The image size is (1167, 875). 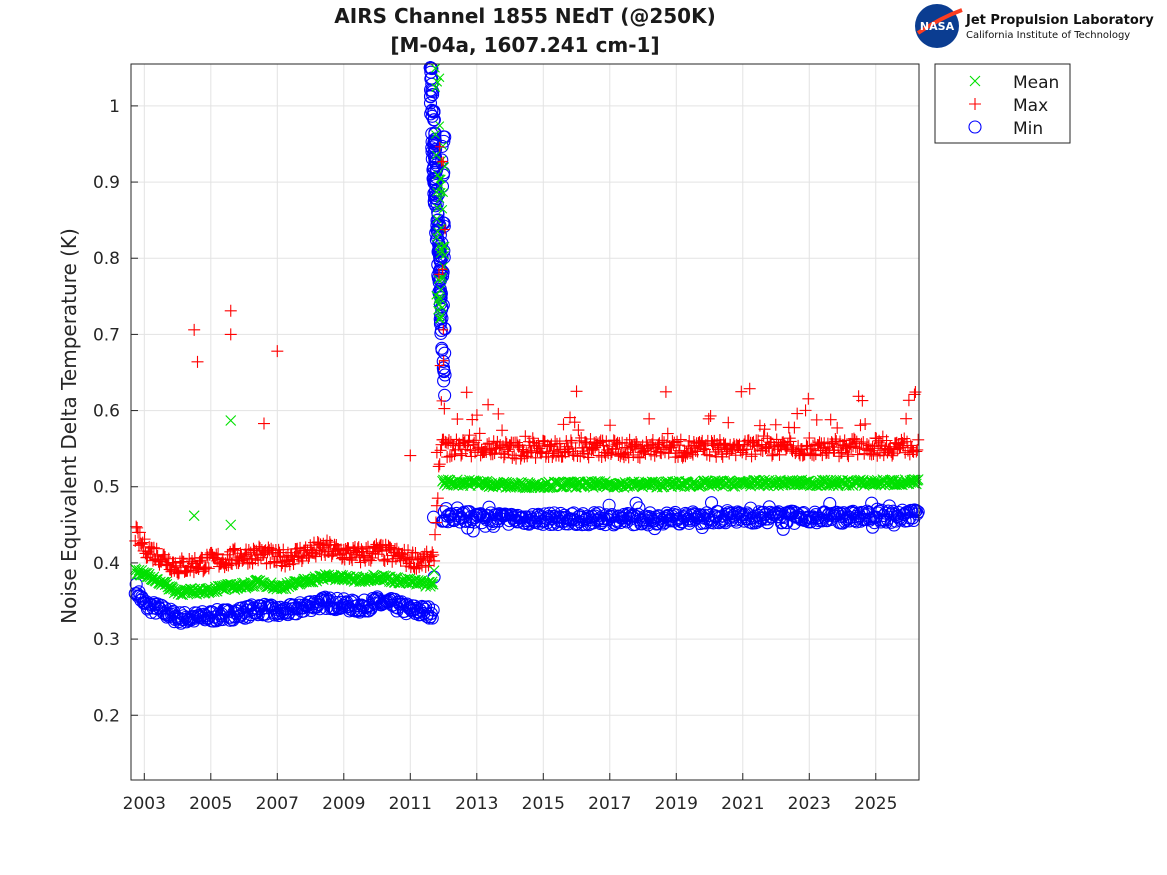 I want to click on outlier-point-mean, so click(x=231, y=420).